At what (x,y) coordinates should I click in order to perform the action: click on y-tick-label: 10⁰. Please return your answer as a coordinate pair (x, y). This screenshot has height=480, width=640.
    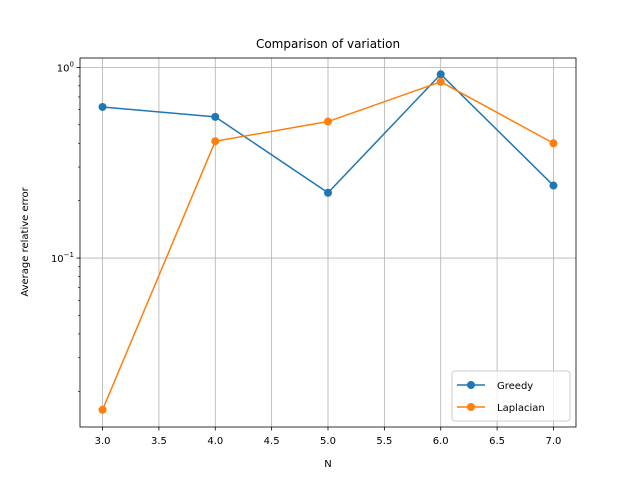
    Looking at the image, I should click on (65, 67).